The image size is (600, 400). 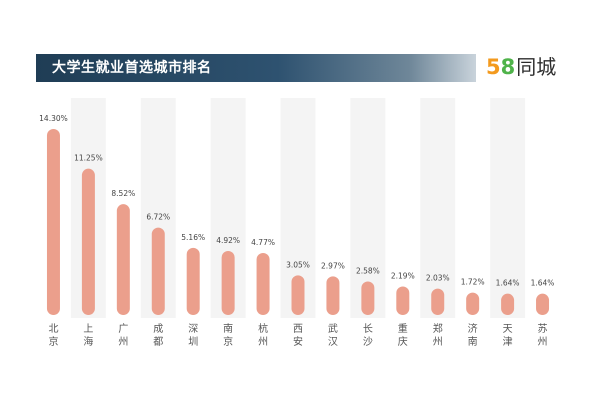 I want to click on category-label: 苏, so click(x=543, y=328).